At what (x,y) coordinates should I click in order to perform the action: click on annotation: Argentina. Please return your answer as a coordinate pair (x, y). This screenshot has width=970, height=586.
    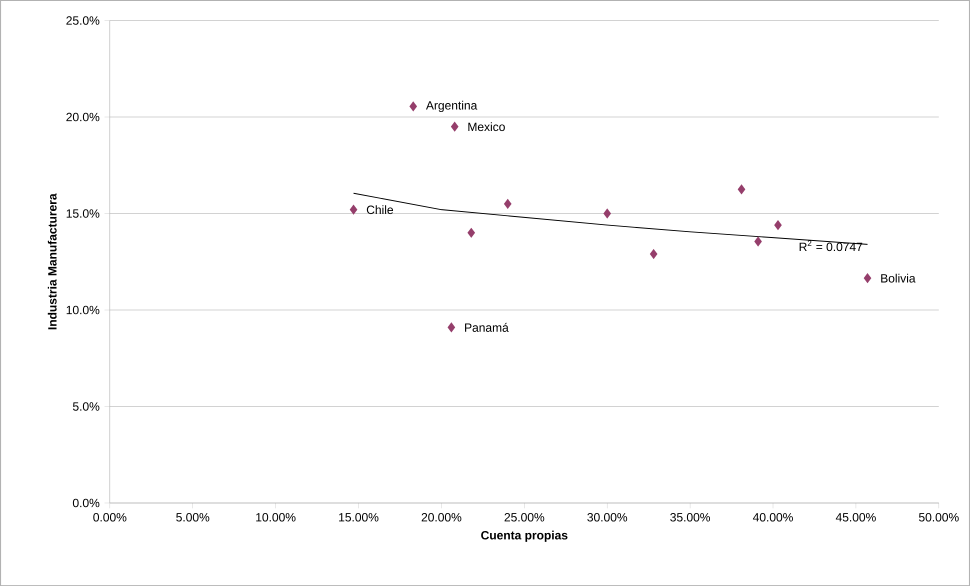
    Looking at the image, I should click on (452, 106).